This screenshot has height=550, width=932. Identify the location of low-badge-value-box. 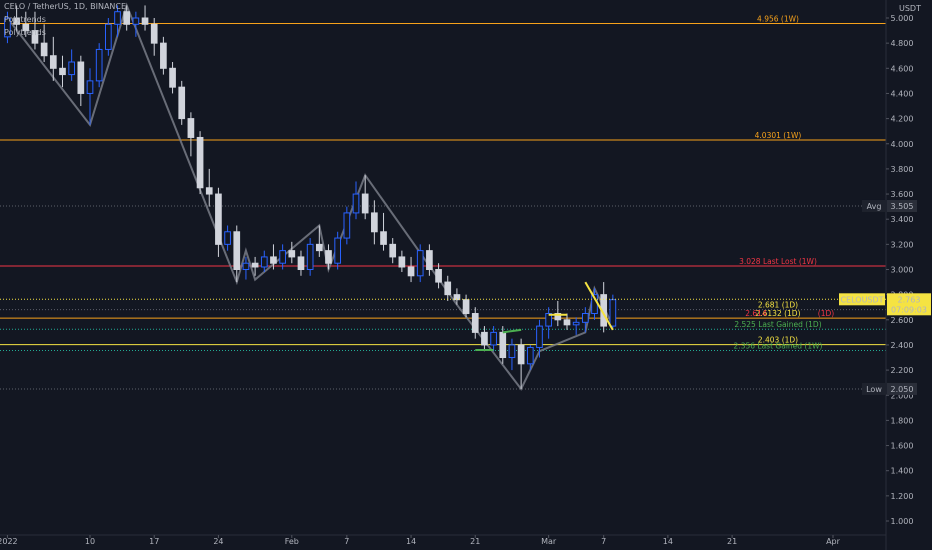
(902, 388).